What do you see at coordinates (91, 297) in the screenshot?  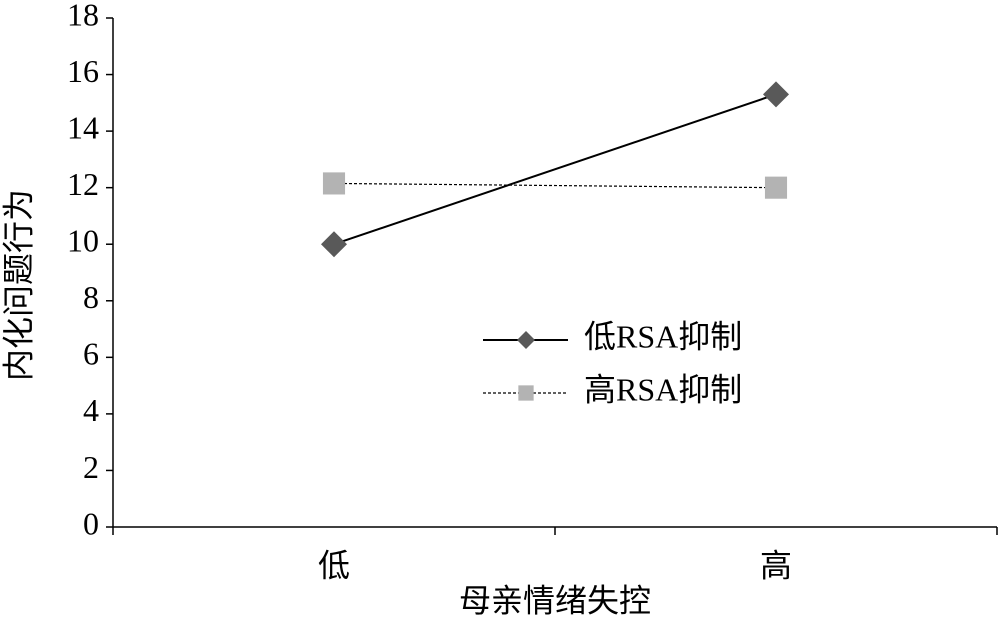 I see `y-tick-label: 8` at bounding box center [91, 297].